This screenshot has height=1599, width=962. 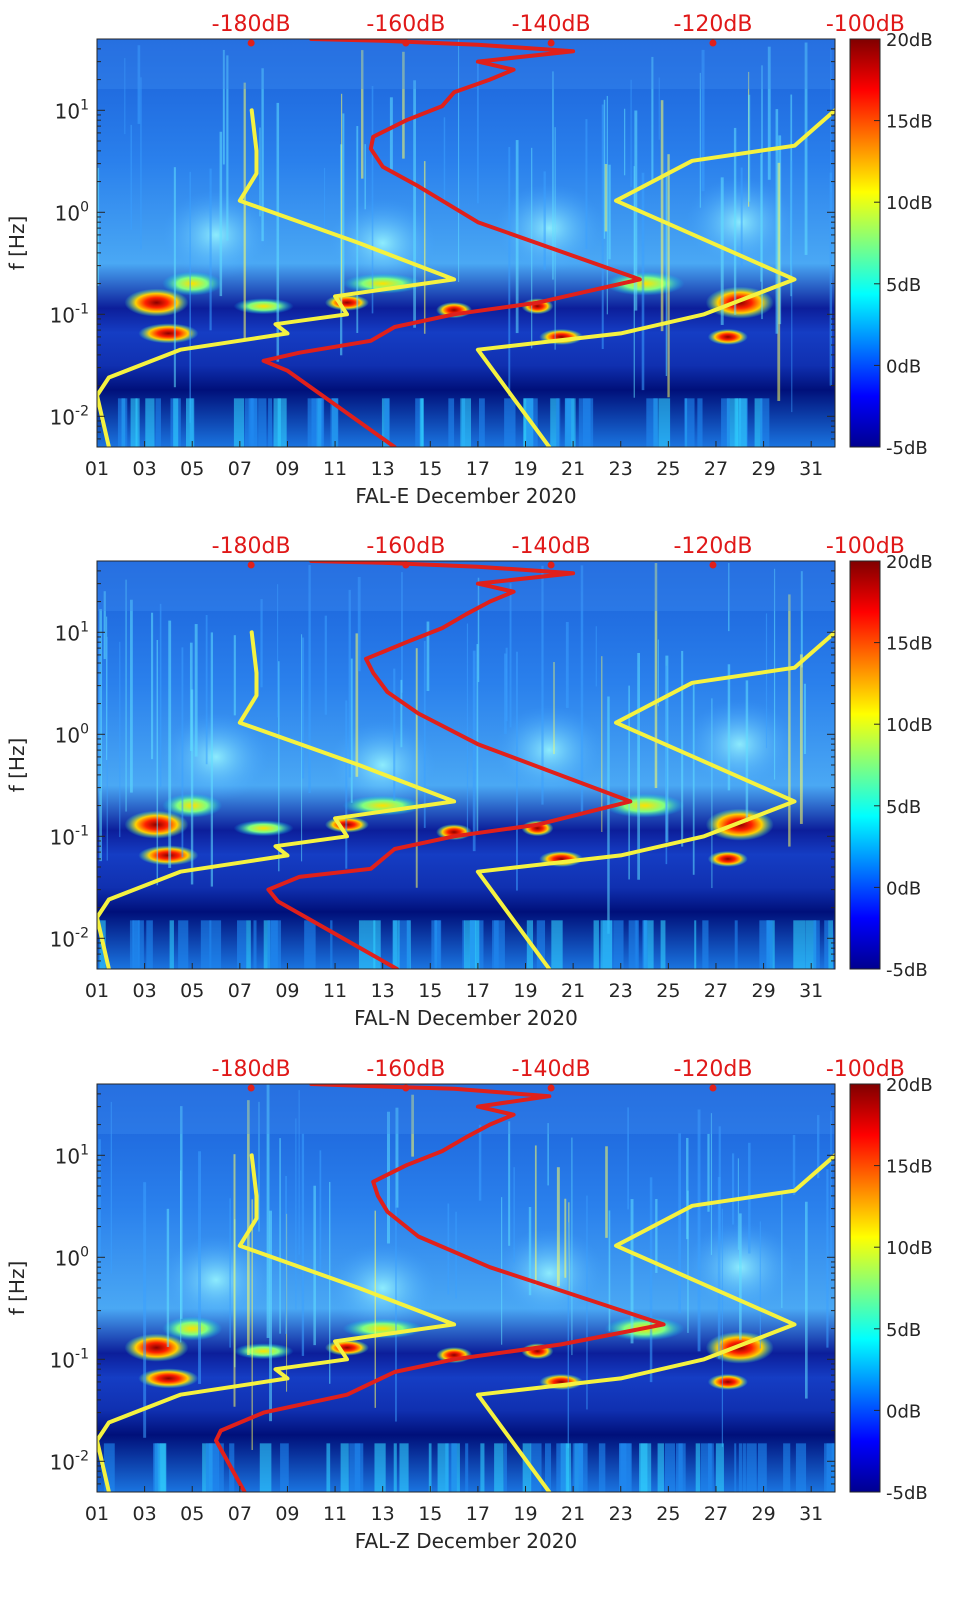 I want to click on top-axis-tick-label: -100dB, so click(x=865, y=24).